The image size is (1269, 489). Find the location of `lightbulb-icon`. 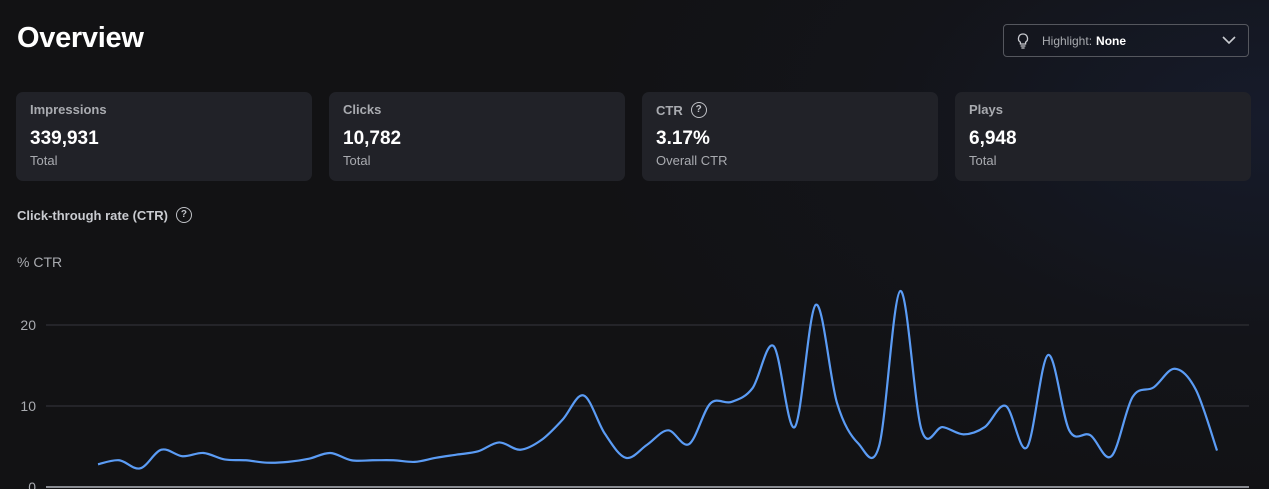

lightbulb-icon is located at coordinates (1023, 40).